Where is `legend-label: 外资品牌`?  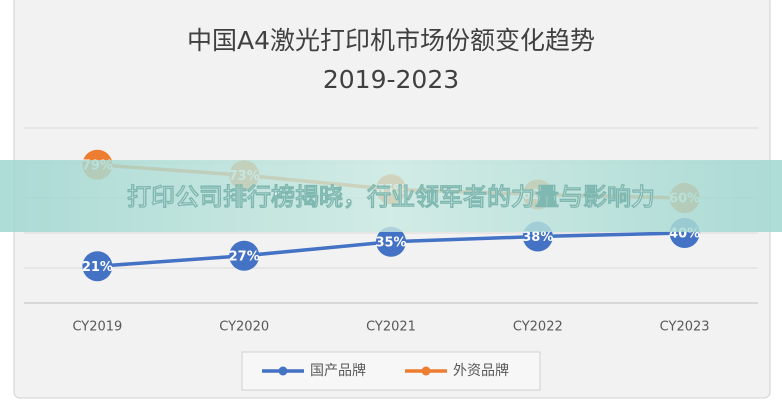
legend-label: 外资品牌 is located at coordinates (481, 370).